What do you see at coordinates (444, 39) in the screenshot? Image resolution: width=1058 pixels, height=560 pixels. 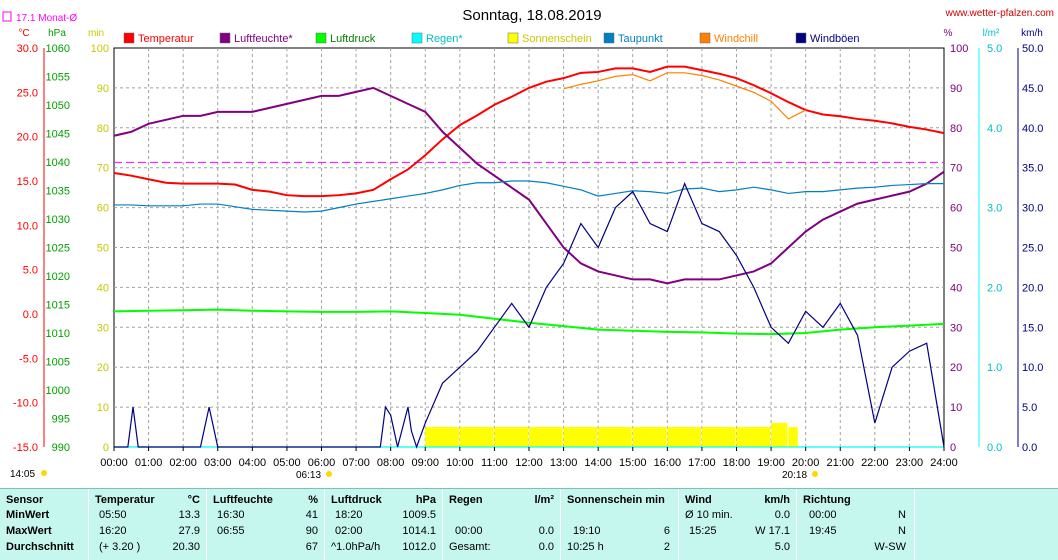 I see `legend-label: Regen*` at bounding box center [444, 39].